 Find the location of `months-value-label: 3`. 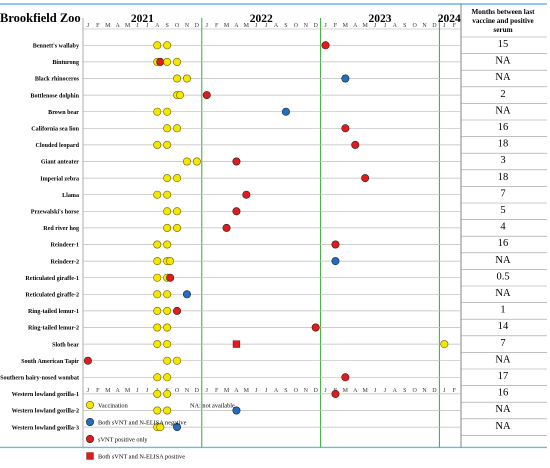

months-value-label: 3 is located at coordinates (502, 160).